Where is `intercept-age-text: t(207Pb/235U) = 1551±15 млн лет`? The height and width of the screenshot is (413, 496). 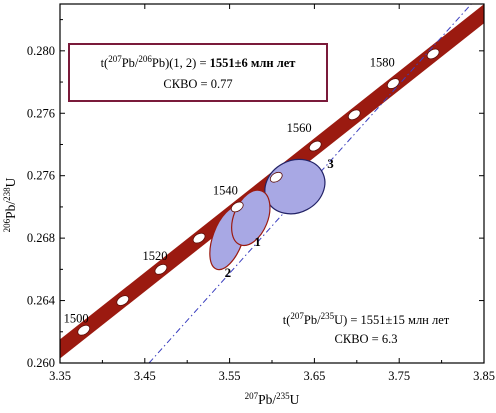
intercept-age-text: t(207Pb/235U) = 1551±15 млн лет is located at coordinates (366, 319).